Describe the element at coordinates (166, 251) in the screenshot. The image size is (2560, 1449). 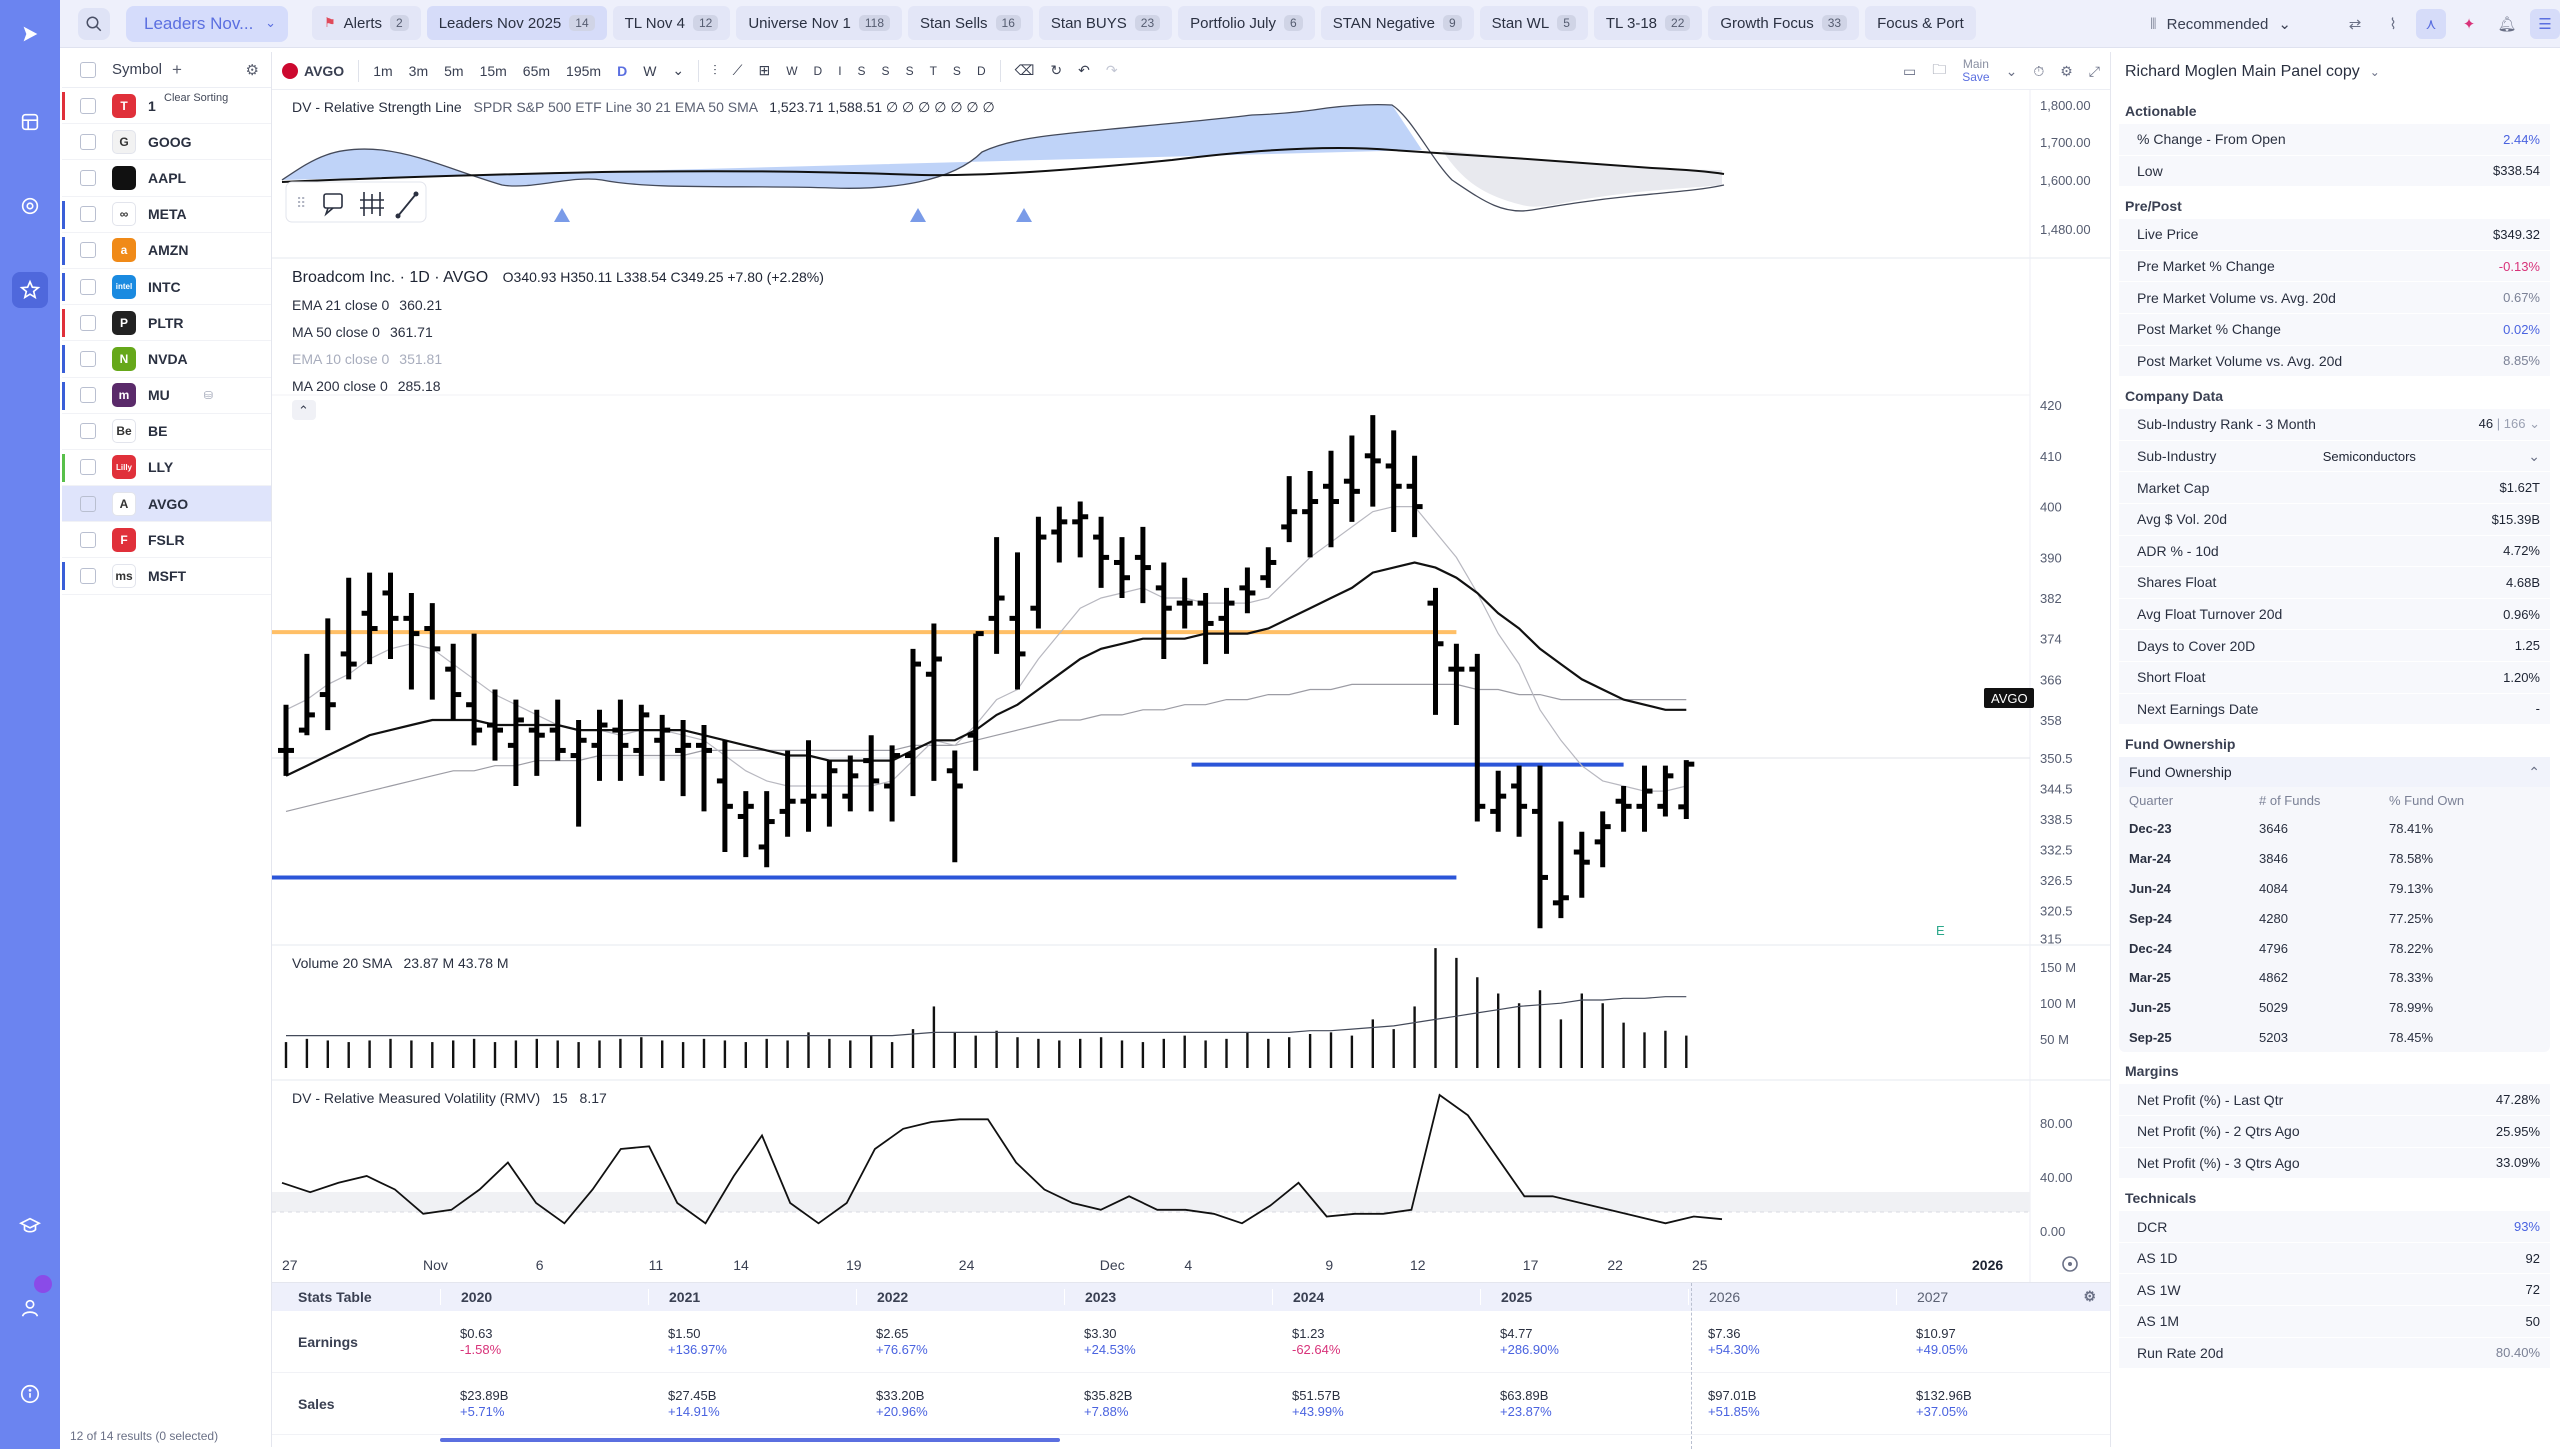
I see `symbol-row: a AMZN` at that location.